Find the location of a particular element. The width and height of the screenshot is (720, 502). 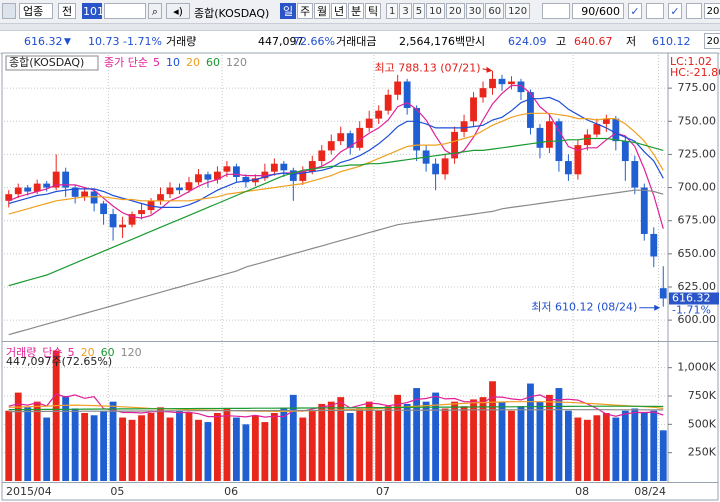

search-button: ⌕ is located at coordinates (155, 11).